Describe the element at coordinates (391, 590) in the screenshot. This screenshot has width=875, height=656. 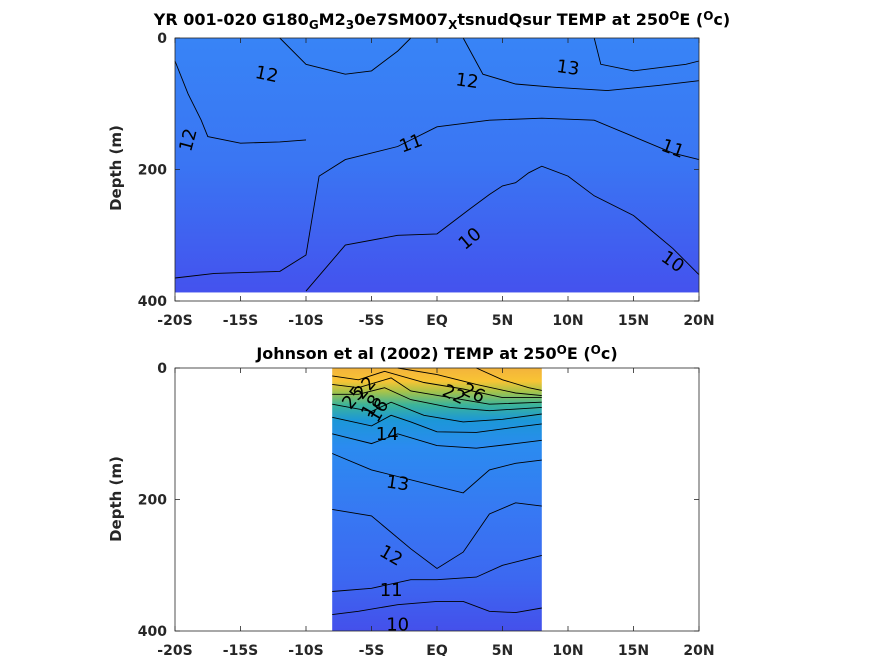
I see `contour-label: 11` at that location.